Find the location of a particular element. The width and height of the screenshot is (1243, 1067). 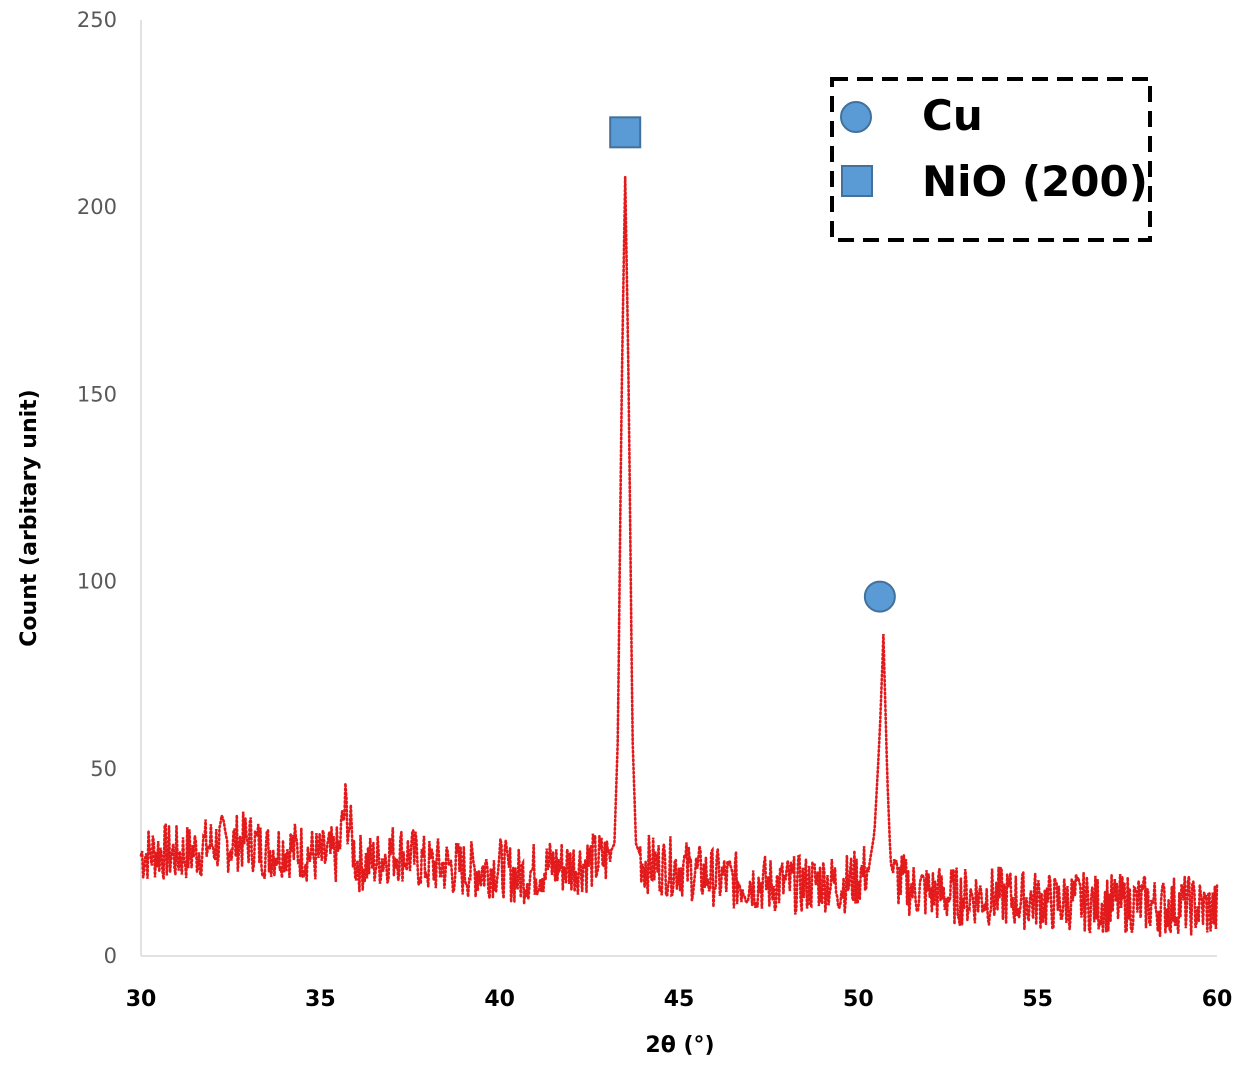

legend: Cu NiO (200) is located at coordinates (991, 159).